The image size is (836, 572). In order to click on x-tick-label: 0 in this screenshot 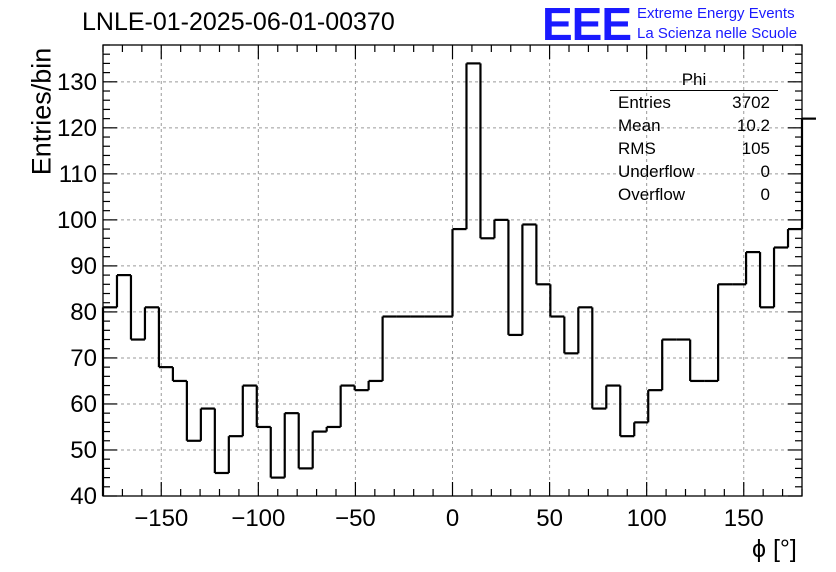, I will do `click(452, 518)`.